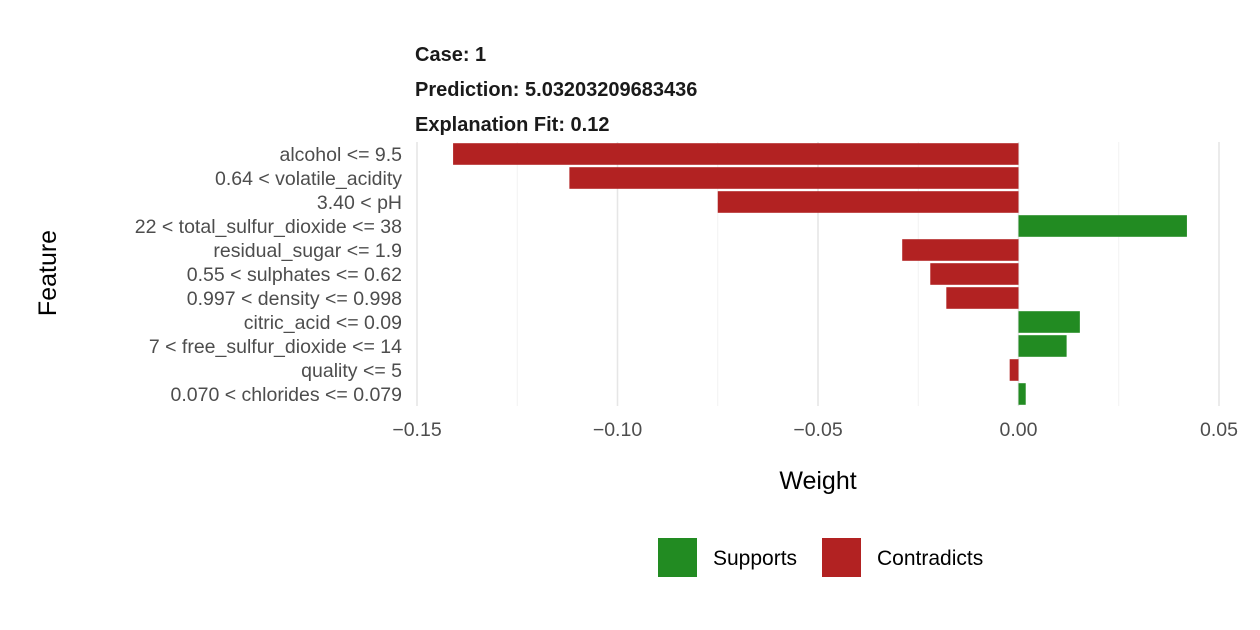 This screenshot has width=1260, height=630. What do you see at coordinates (930, 558) in the screenshot?
I see `legend-label-contradicts: Contradicts` at bounding box center [930, 558].